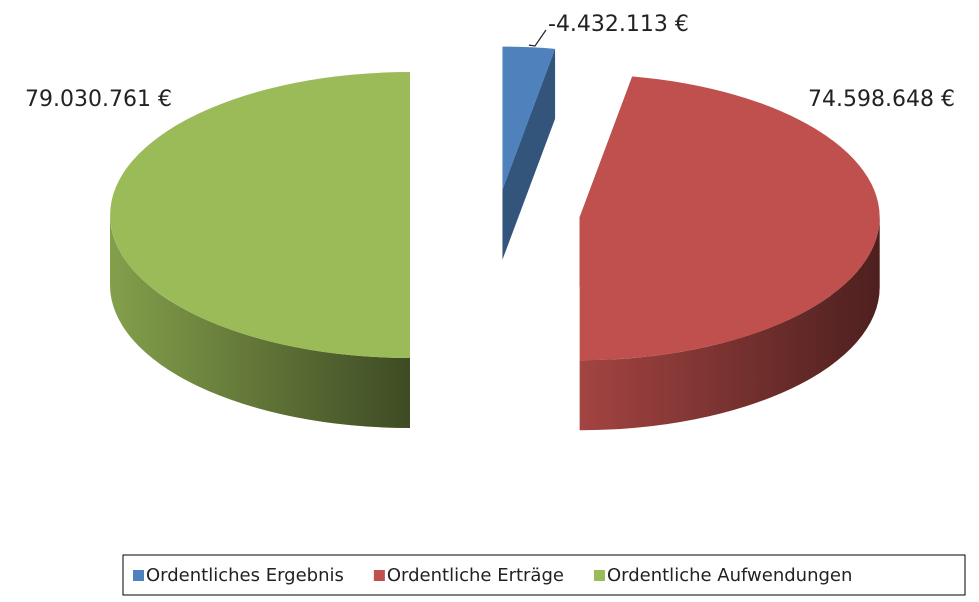 The height and width of the screenshot is (602, 979). I want to click on legend-label: Ordentliche Erträge, so click(475, 575).